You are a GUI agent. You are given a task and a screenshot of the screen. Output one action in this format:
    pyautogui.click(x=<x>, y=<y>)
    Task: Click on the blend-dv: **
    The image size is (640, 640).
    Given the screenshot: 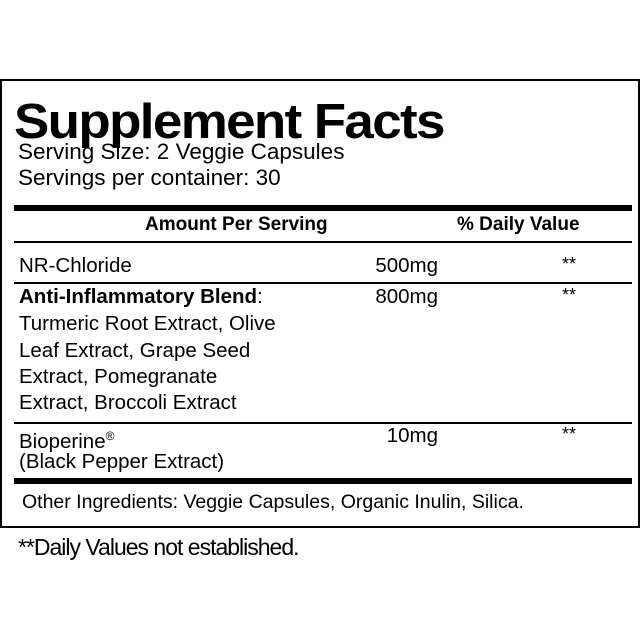 What is the action you would take?
    pyautogui.click(x=569, y=295)
    